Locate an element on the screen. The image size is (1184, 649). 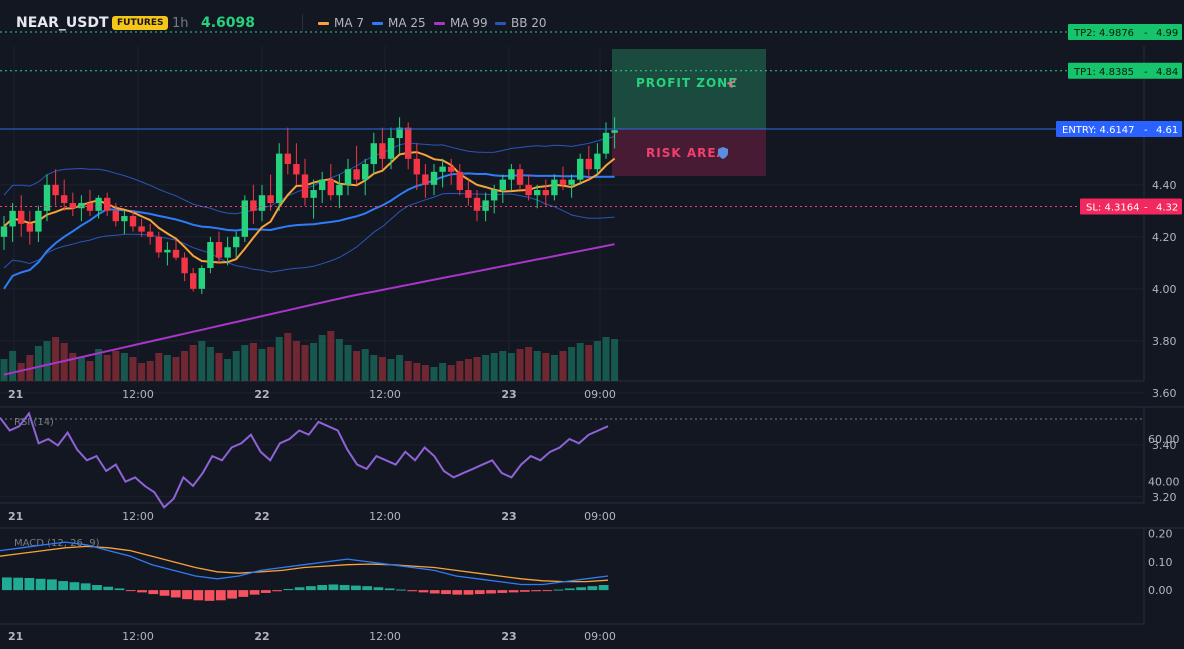
risk-area-label: RISK AREA is located at coordinates (686, 153).